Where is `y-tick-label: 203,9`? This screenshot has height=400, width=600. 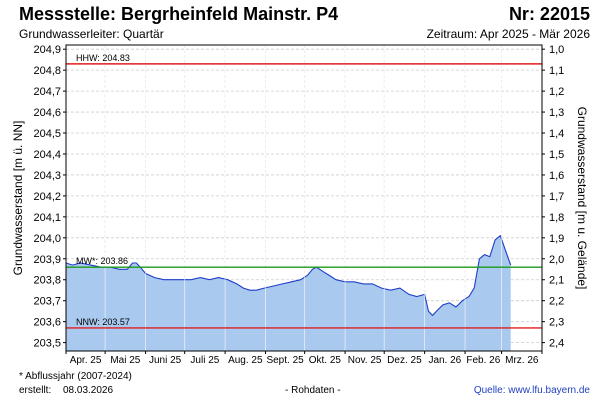 y-tick-label: 203,9 is located at coordinates (47, 260).